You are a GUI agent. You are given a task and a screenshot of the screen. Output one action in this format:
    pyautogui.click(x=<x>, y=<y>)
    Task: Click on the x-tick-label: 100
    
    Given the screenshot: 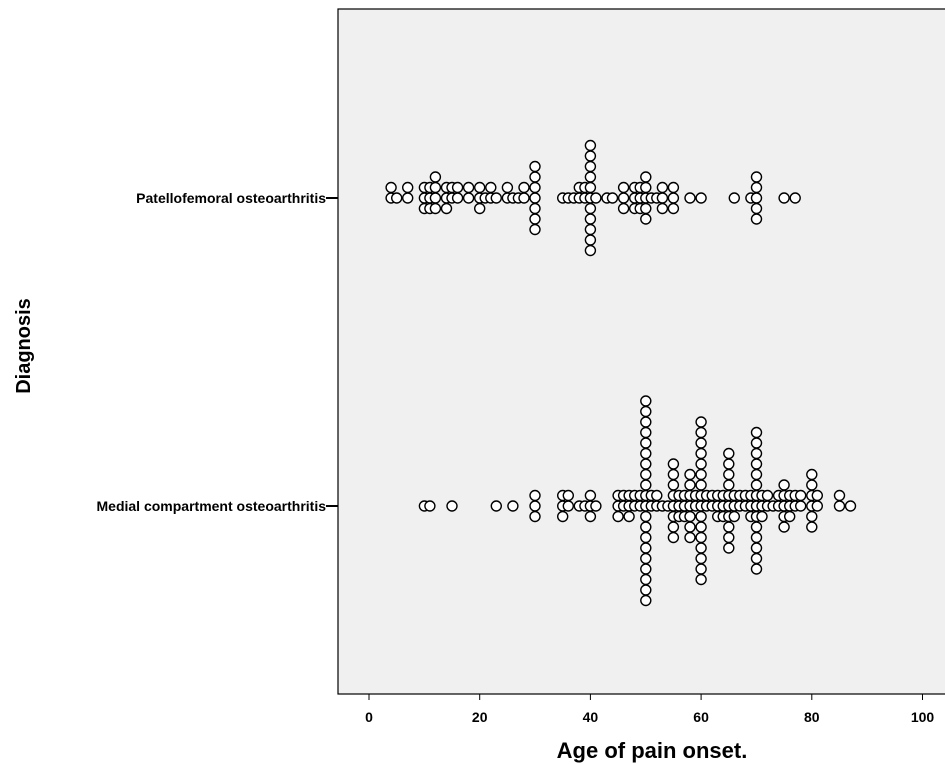 What is the action you would take?
    pyautogui.click(x=923, y=717)
    